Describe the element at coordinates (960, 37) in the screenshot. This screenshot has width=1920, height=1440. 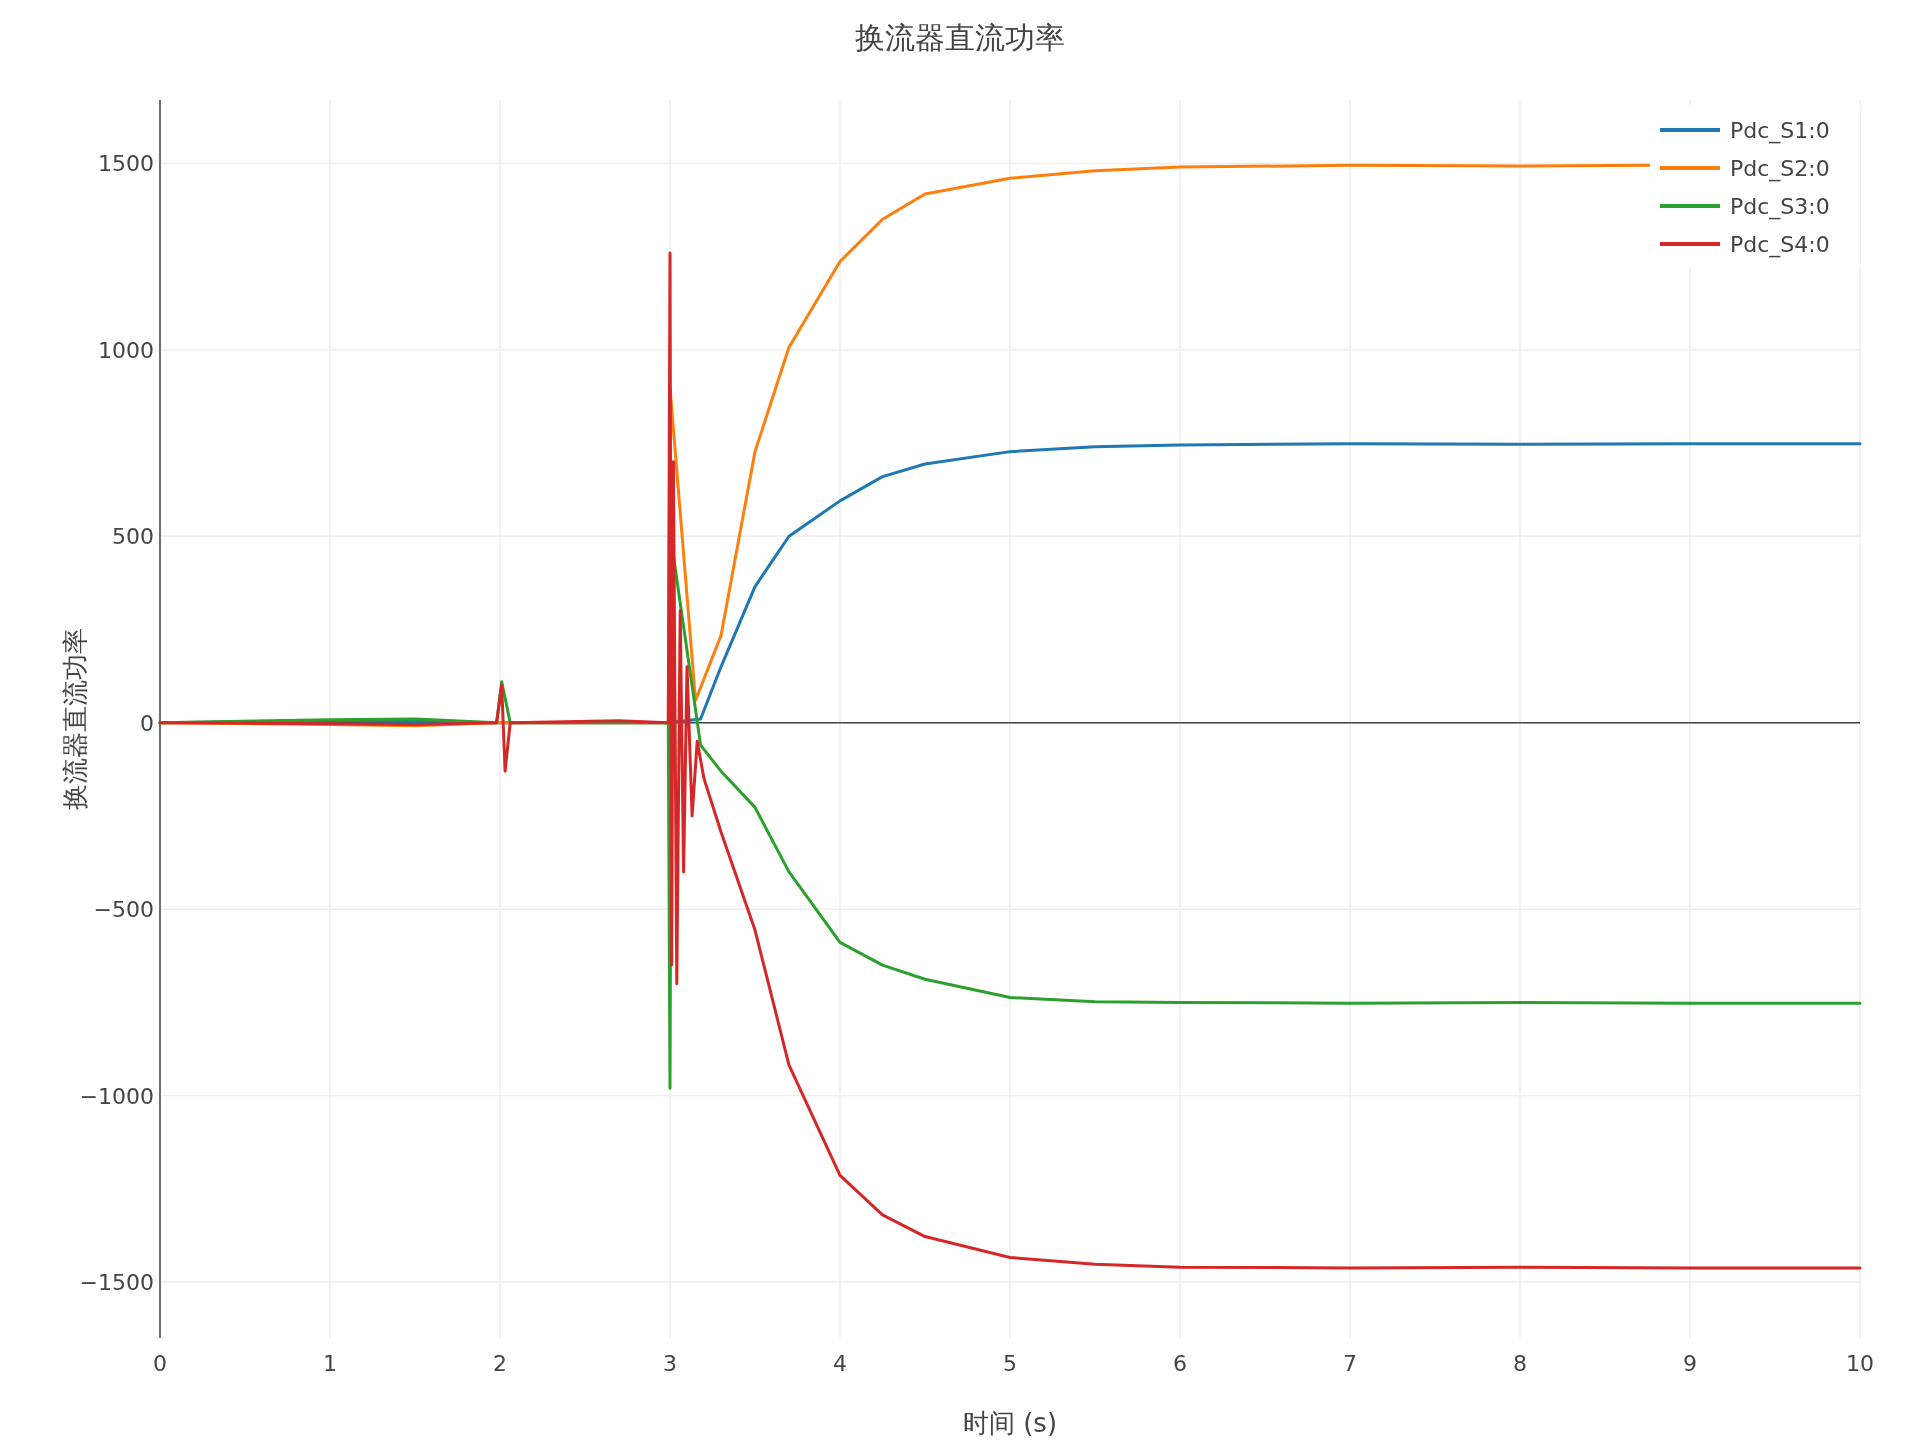
I see `chart-title: 换流器直流功率` at that location.